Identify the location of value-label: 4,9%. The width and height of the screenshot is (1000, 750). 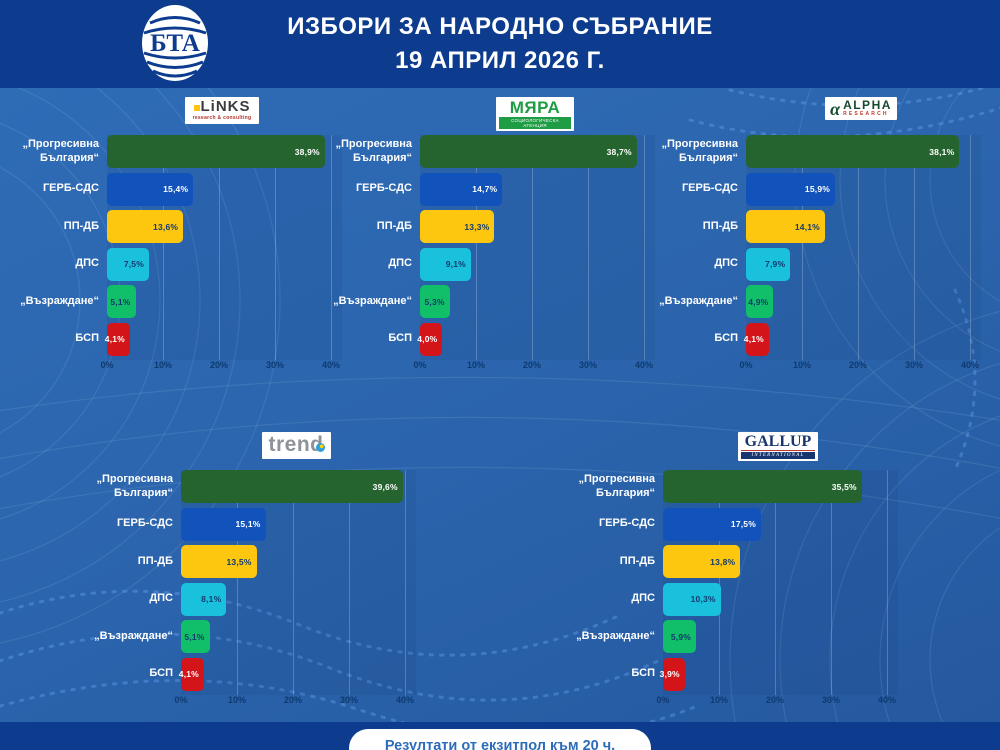
(758, 301).